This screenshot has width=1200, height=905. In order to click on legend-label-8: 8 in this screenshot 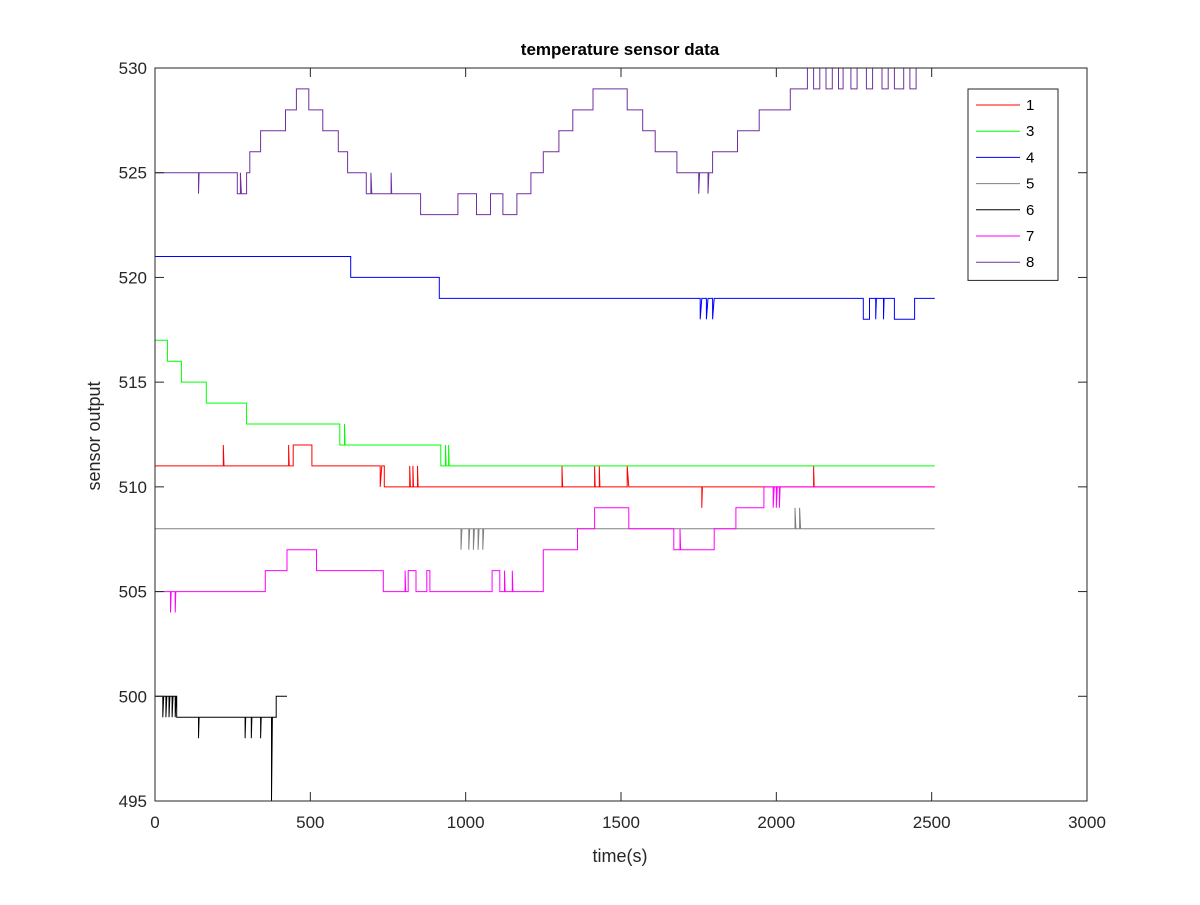, I will do `click(1030, 262)`.